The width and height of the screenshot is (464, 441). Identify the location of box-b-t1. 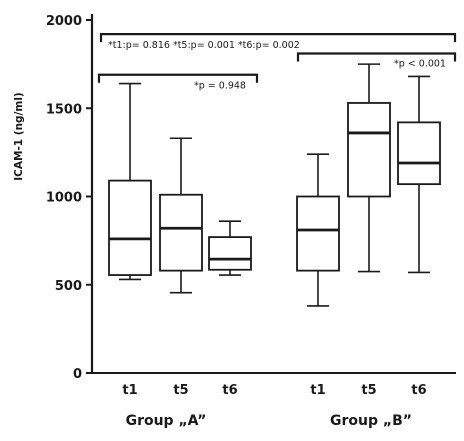
(318, 230).